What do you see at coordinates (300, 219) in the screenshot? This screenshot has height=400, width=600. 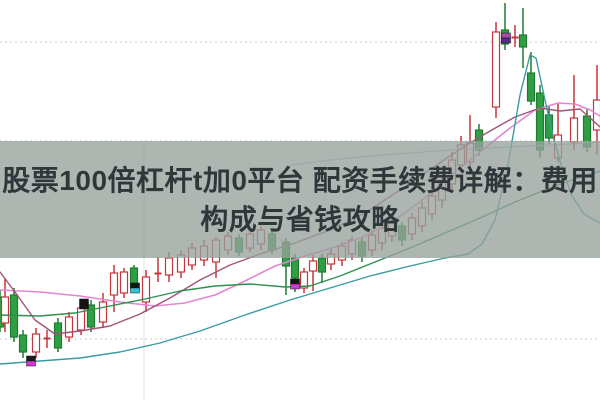 I see `headline-line-2: 构成与省钱攻略` at bounding box center [300, 219].